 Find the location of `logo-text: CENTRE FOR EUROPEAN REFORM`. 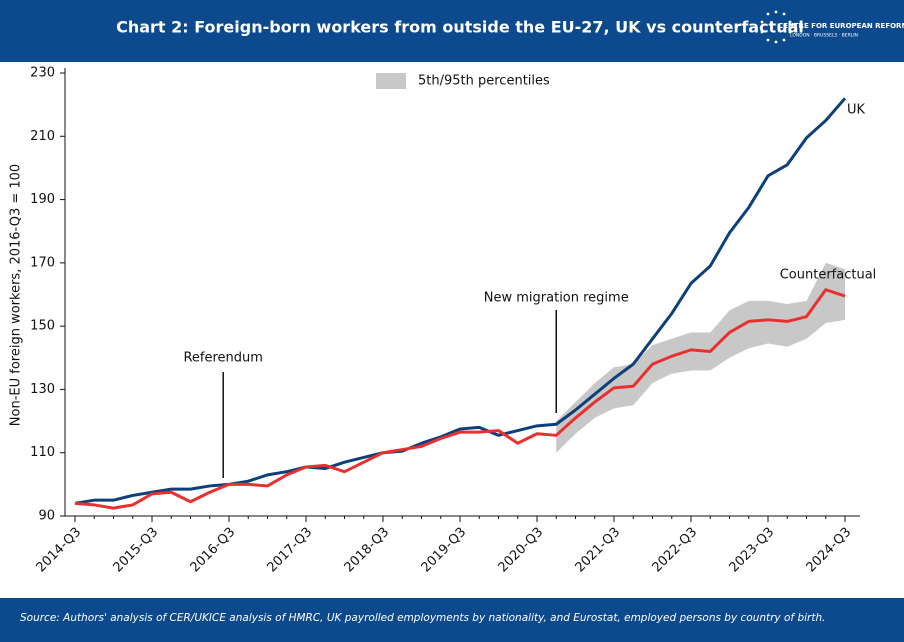

logo-text: CENTRE FOR EUROPEAN REFORM is located at coordinates (841, 26).